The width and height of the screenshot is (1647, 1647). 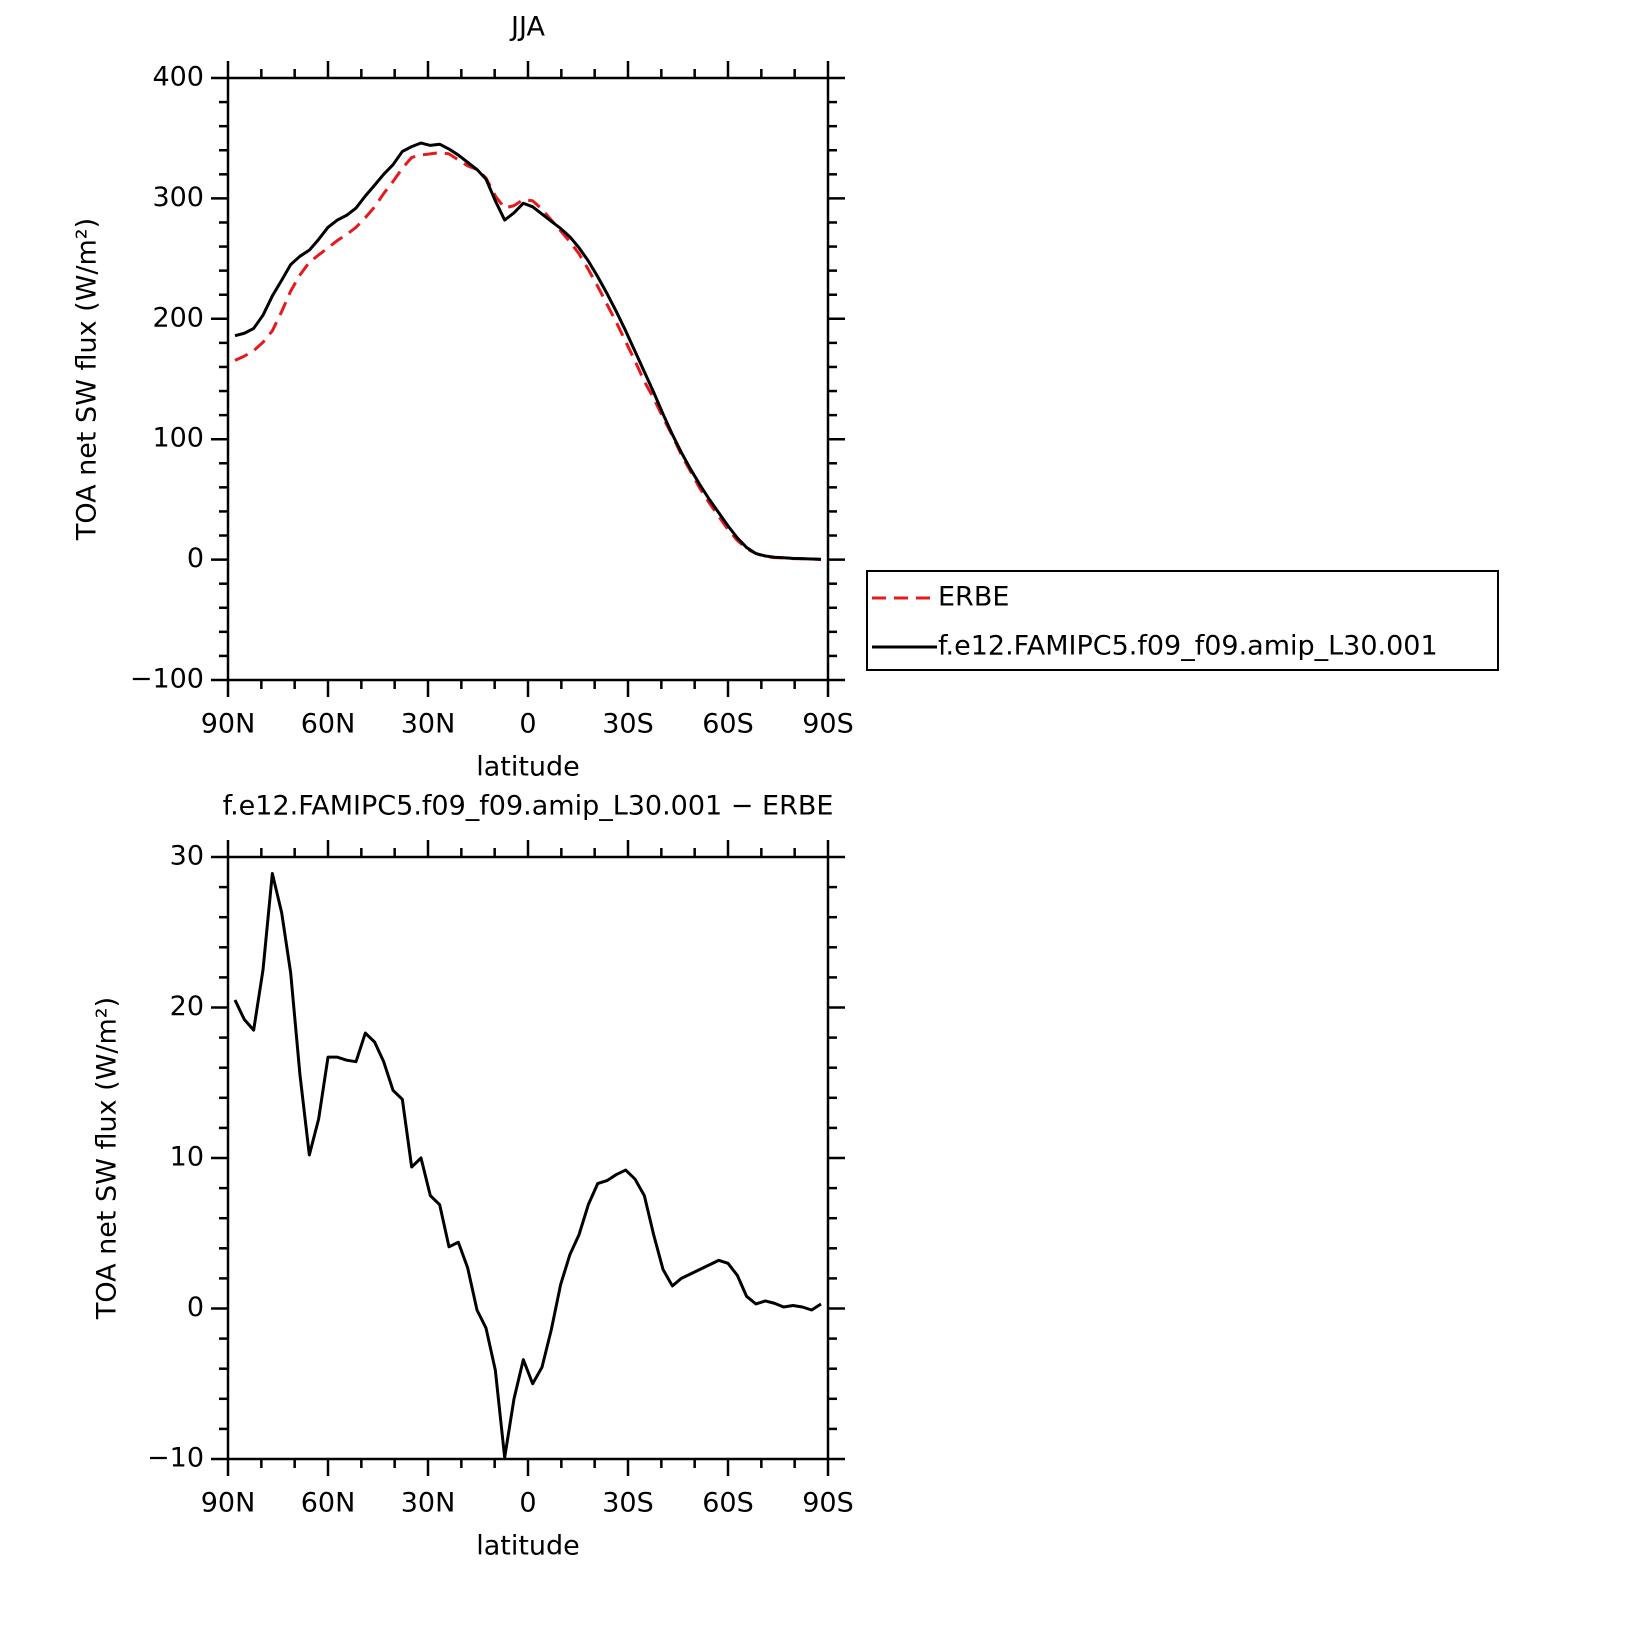 I want to click on y-tick-label: 300, so click(x=178, y=197).